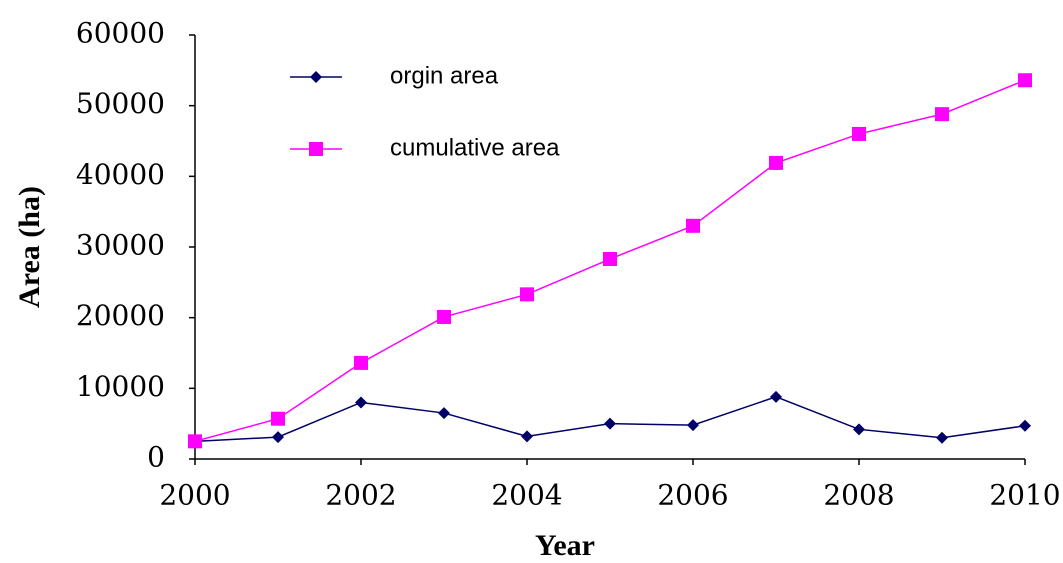  I want to click on x-tick-label: 2010, so click(1024, 495).